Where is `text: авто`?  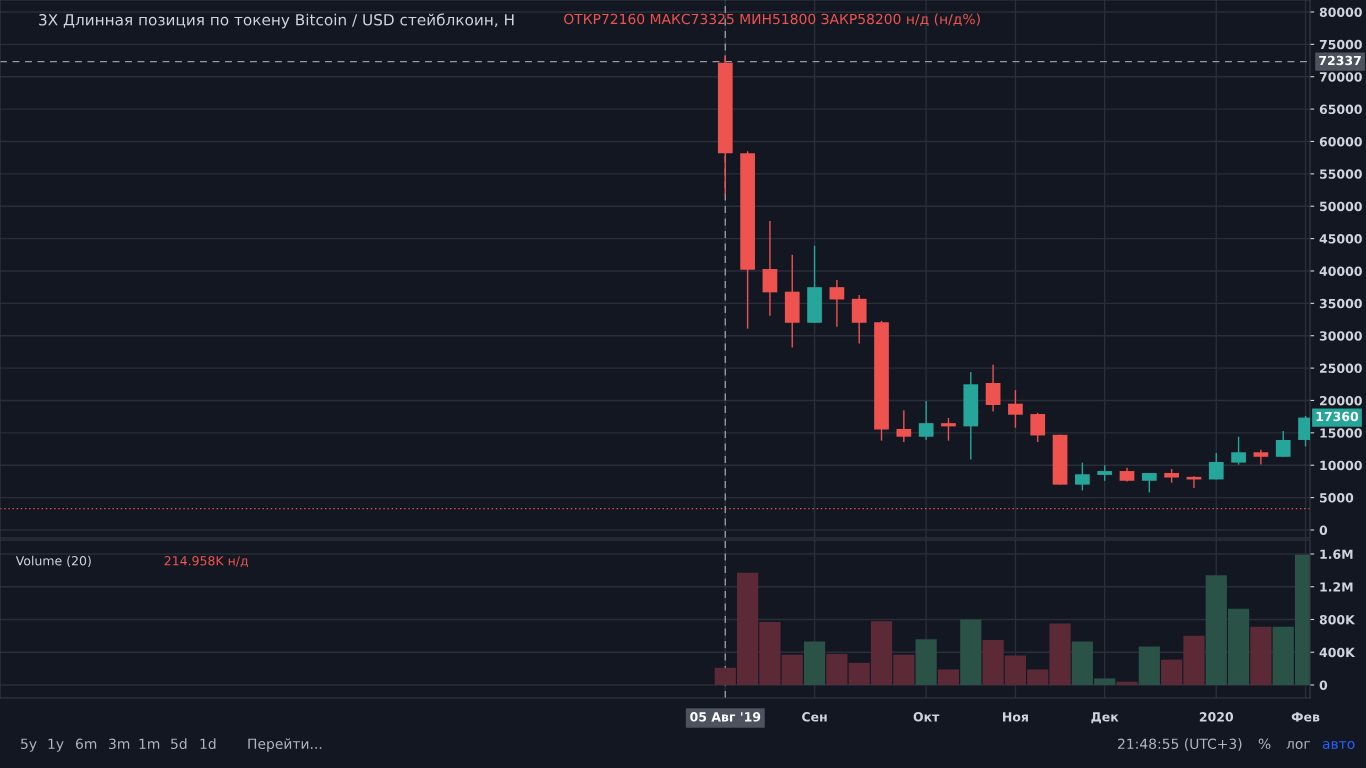
text: авто is located at coordinates (1338, 745).